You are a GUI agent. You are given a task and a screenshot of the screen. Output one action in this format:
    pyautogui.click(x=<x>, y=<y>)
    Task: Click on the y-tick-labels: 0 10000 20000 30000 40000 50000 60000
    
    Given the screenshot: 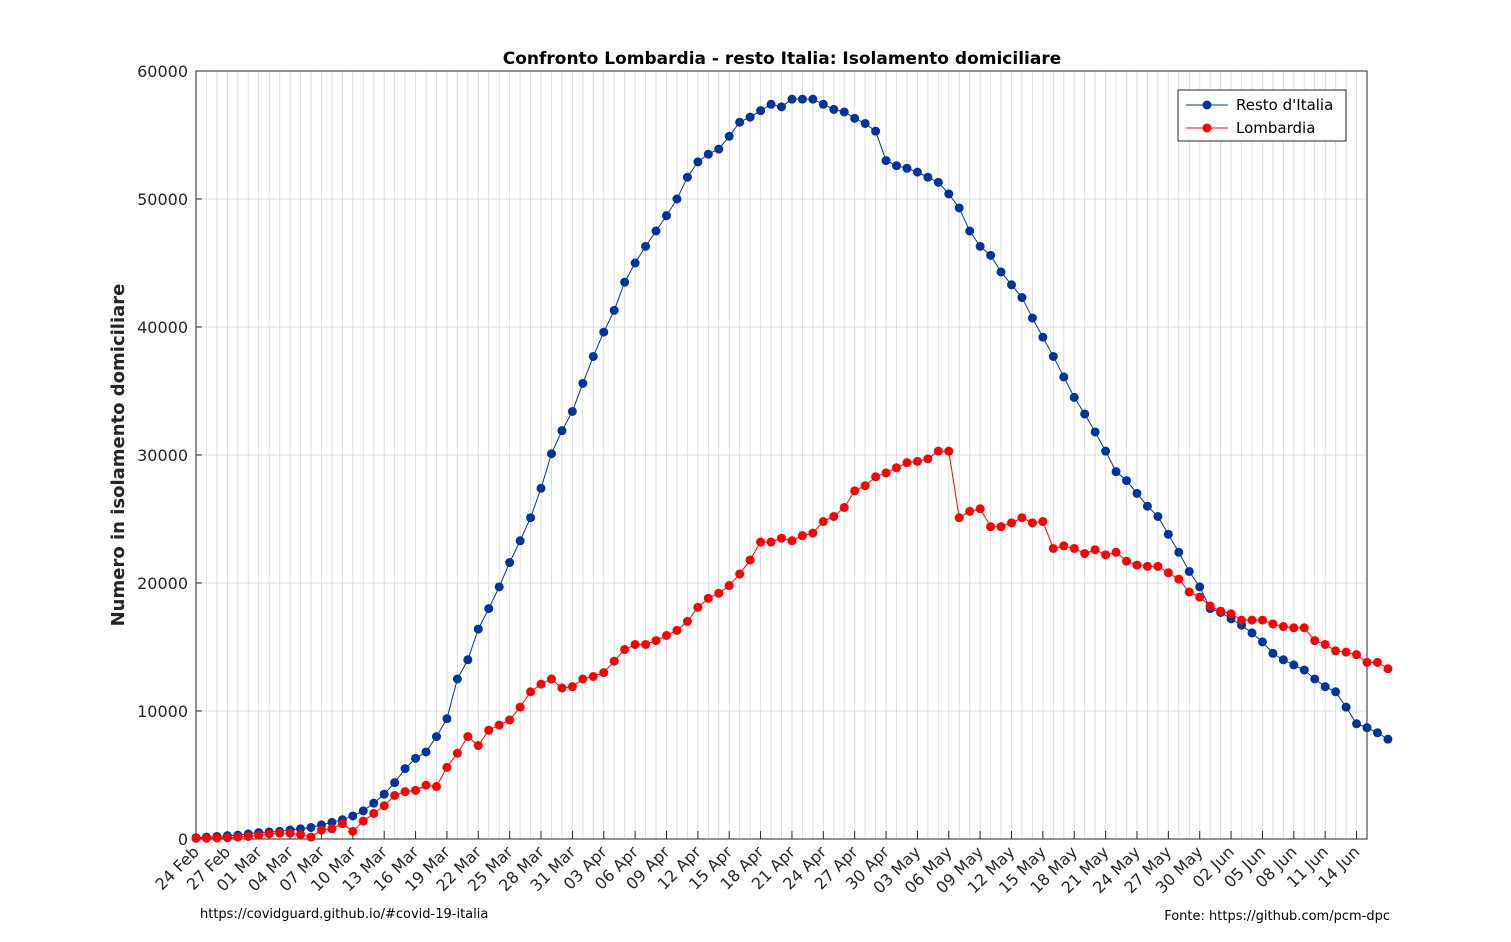 What is the action you would take?
    pyautogui.click(x=162, y=455)
    